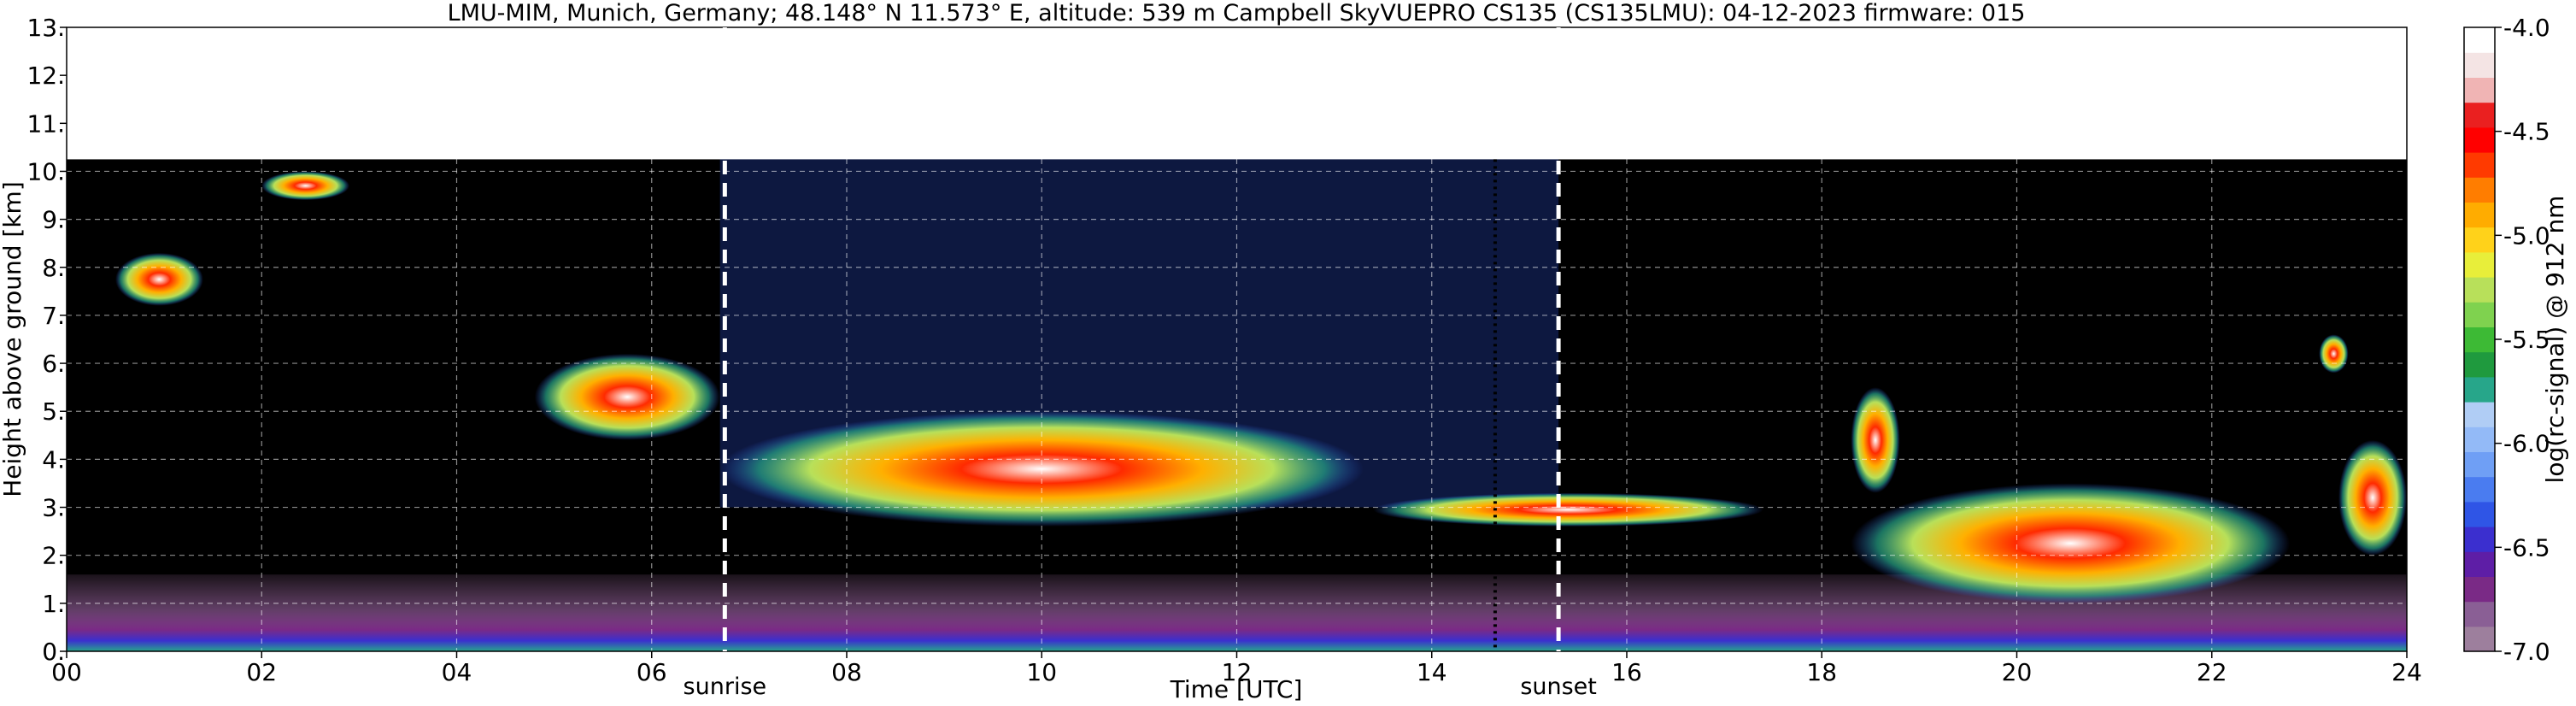 The width and height of the screenshot is (2576, 706). What do you see at coordinates (66, 672) in the screenshot?
I see `x-tick-label: 00` at bounding box center [66, 672].